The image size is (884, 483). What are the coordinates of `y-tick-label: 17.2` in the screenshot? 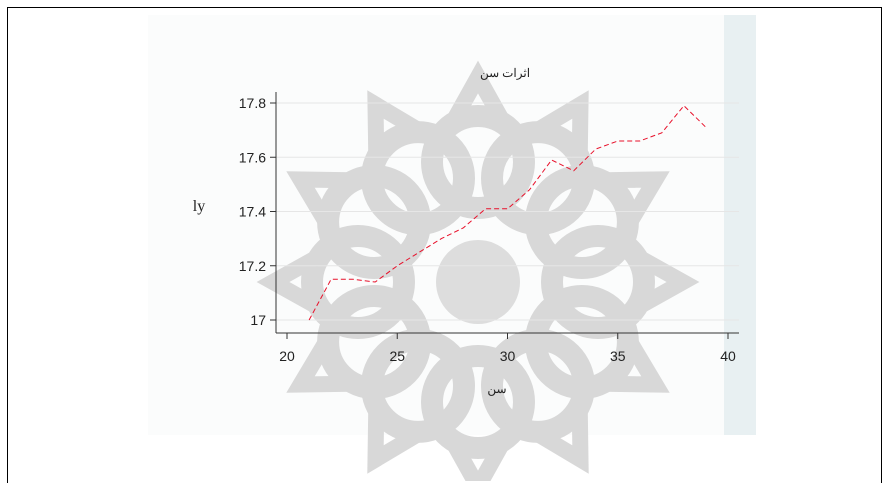 It's located at (252, 266).